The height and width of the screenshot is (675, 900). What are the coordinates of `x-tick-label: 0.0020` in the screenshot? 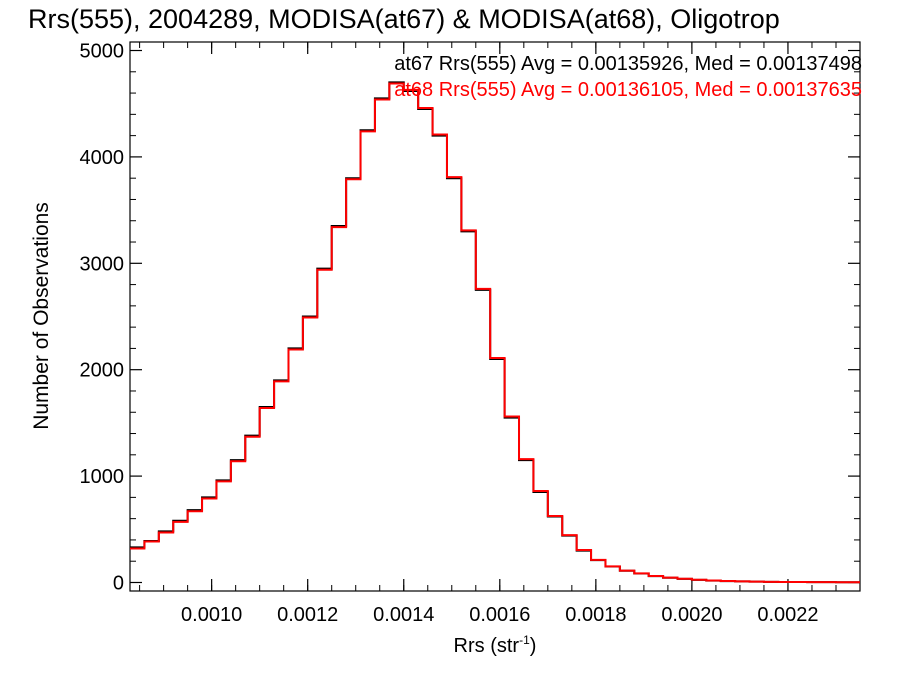 It's located at (691, 615).